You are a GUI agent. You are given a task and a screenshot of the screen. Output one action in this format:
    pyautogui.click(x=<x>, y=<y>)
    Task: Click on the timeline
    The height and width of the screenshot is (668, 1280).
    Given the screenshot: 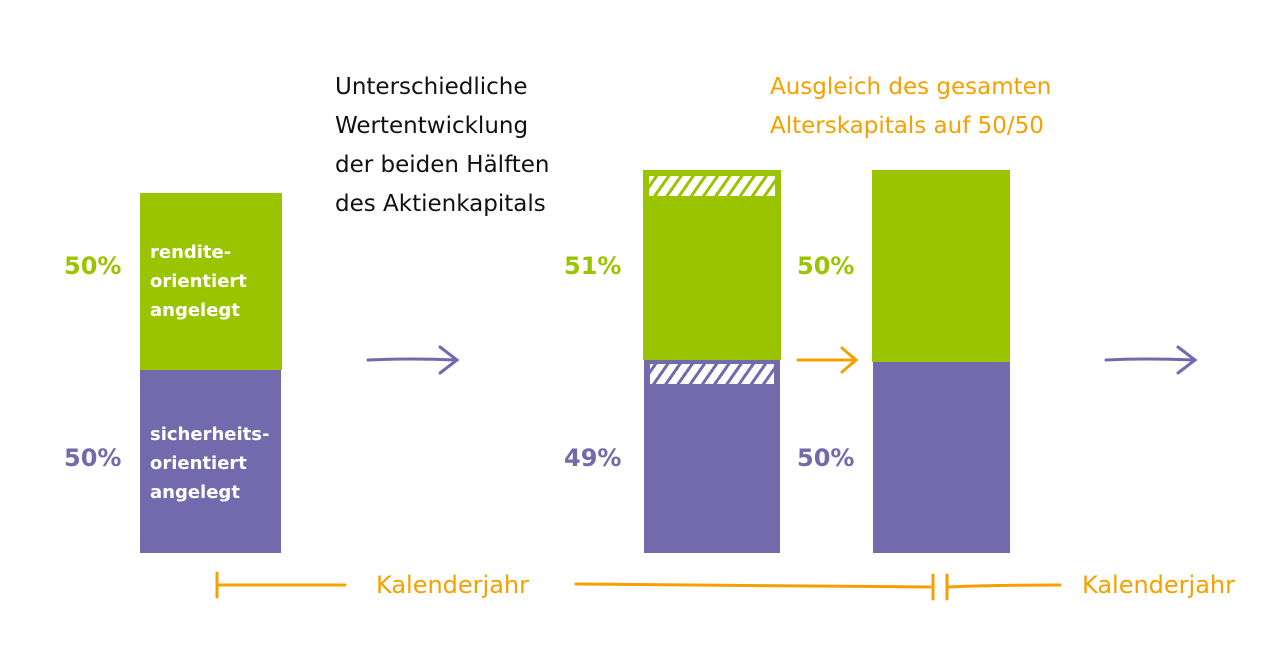 What is the action you would take?
    pyautogui.click(x=638, y=586)
    